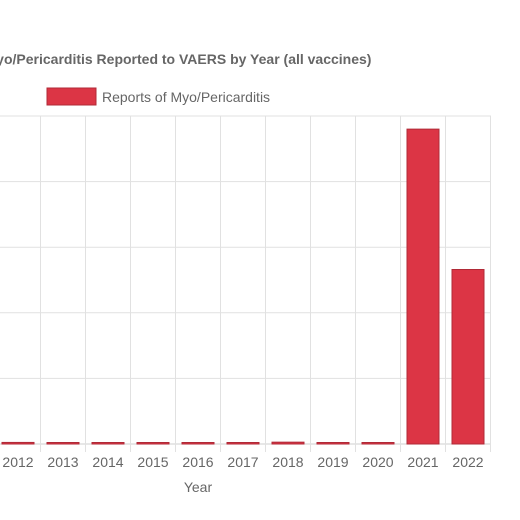 The height and width of the screenshot is (520, 520). I want to click on bar-2012, so click(18, 443).